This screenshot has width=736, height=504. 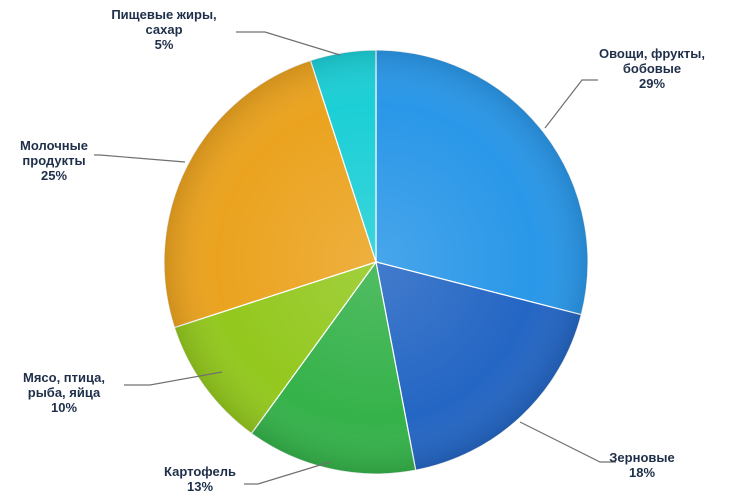 What do you see at coordinates (200, 486) in the screenshot?
I see `slice-percent: 13%` at bounding box center [200, 486].